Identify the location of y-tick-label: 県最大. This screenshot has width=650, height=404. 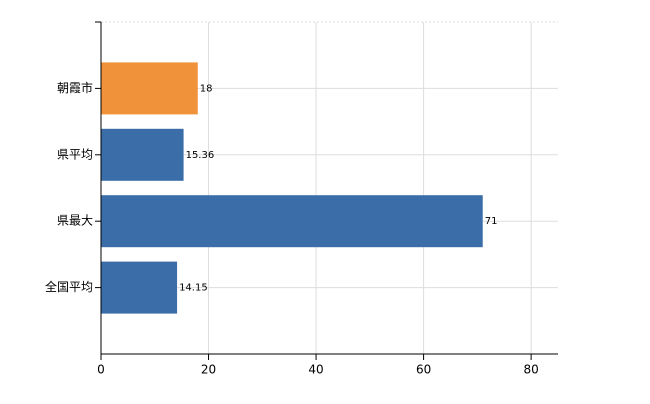
(75, 221).